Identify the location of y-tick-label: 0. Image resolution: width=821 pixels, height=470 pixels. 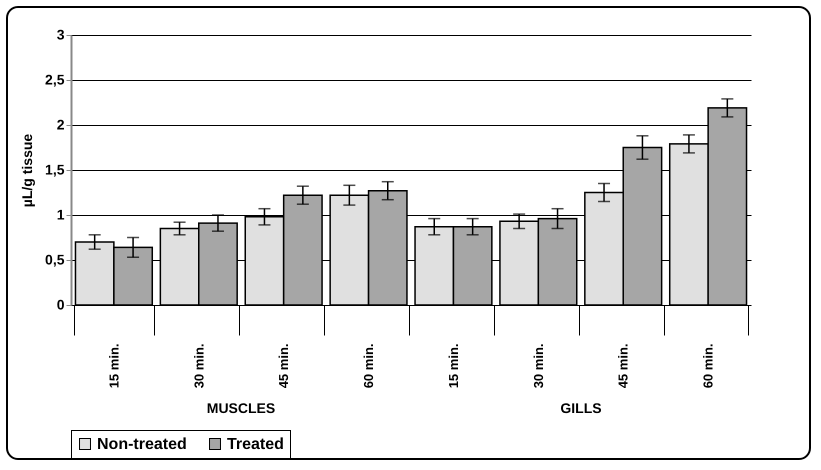
(60, 304).